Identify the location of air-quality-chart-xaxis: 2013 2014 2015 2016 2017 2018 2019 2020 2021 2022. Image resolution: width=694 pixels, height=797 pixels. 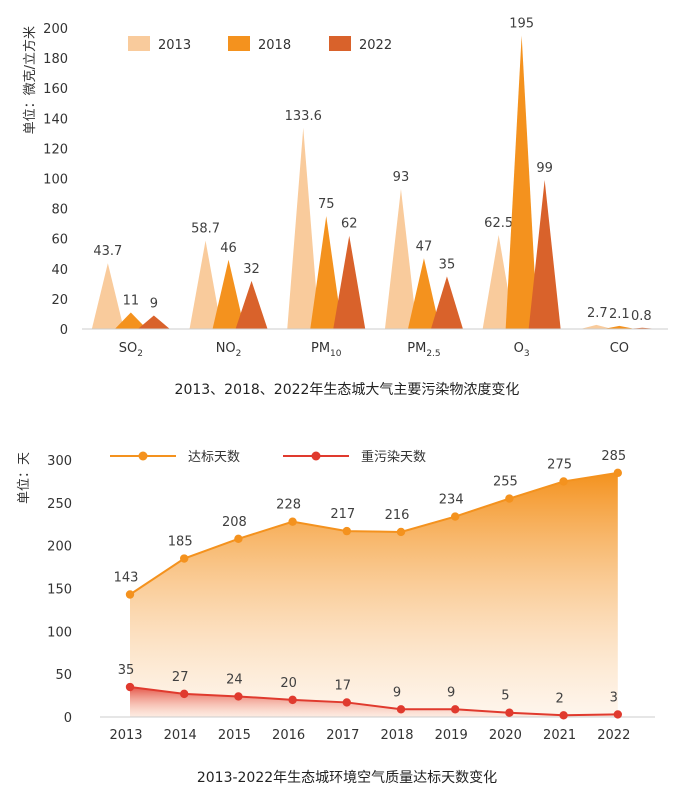
(369, 735).